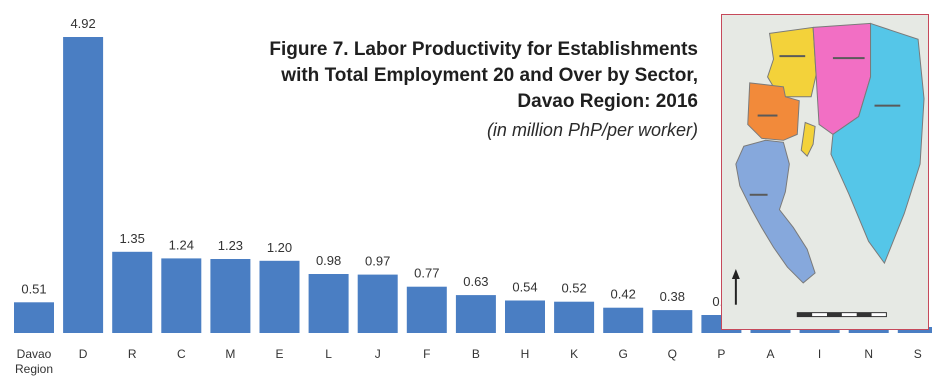 The height and width of the screenshot is (387, 932). Describe the element at coordinates (918, 354) in the screenshot. I see `category-label-s: S` at that location.